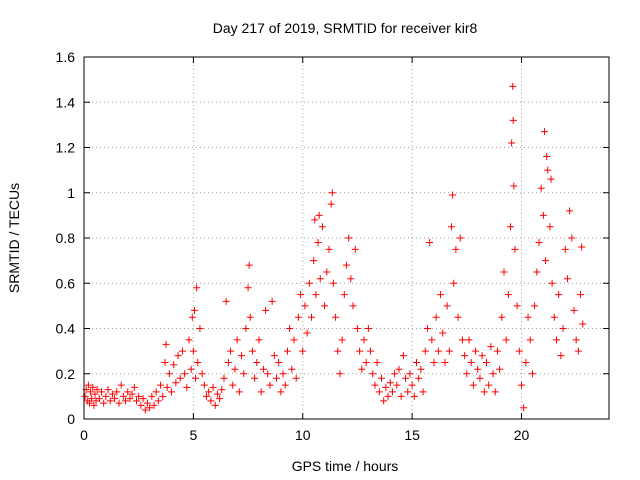  What do you see at coordinates (193, 435) in the screenshot?
I see `x-tick-label: 5` at bounding box center [193, 435].